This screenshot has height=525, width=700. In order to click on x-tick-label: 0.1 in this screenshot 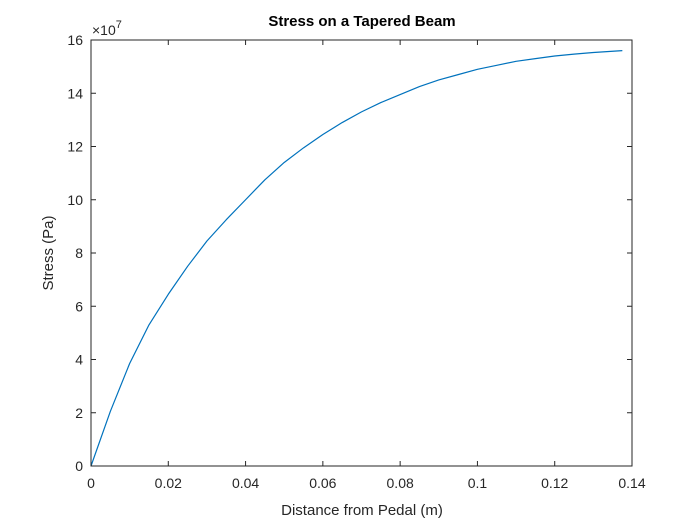, I will do `click(478, 483)`.